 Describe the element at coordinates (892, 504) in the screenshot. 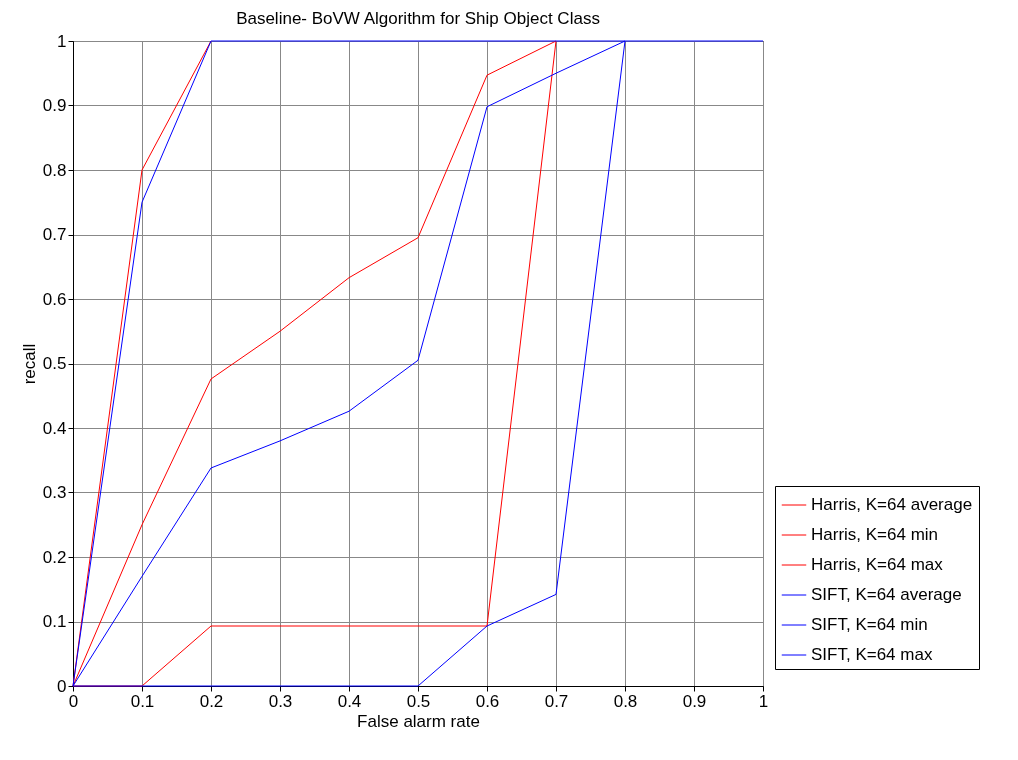

I see `legend-label: Harris, K=64 average` at that location.